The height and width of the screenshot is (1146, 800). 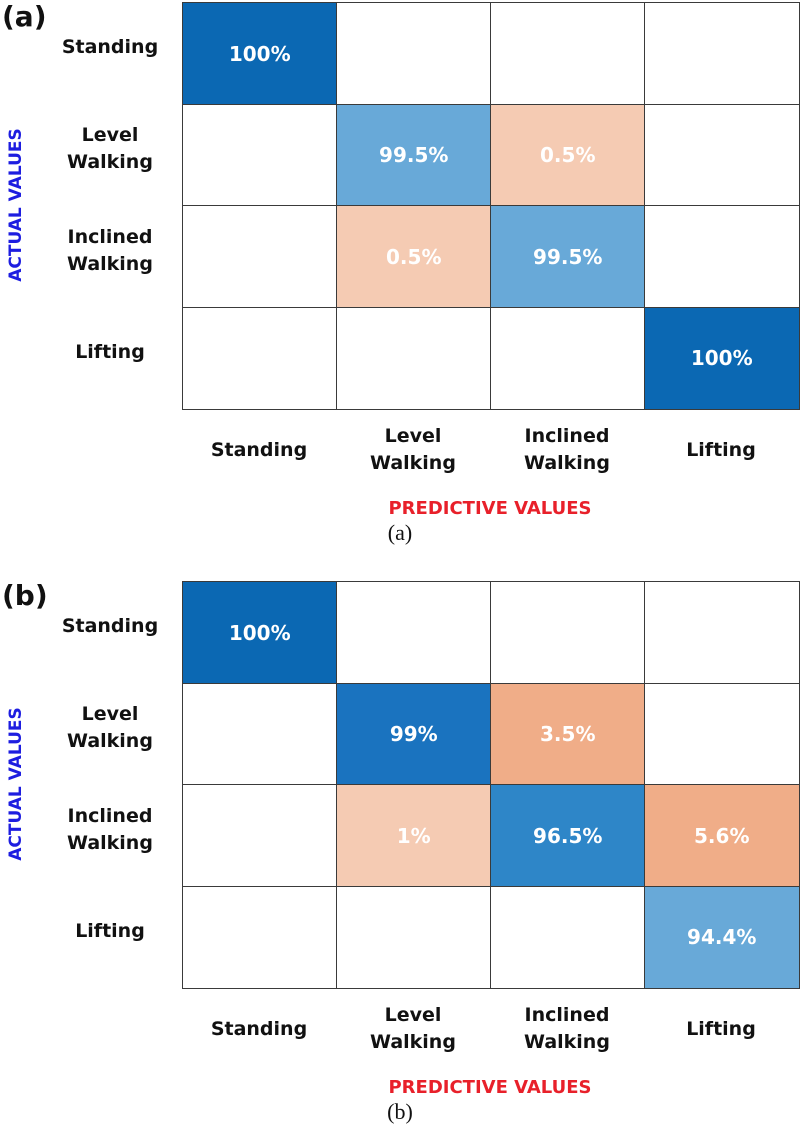 I want to click on cell-label: 94.4%, so click(x=722, y=937).